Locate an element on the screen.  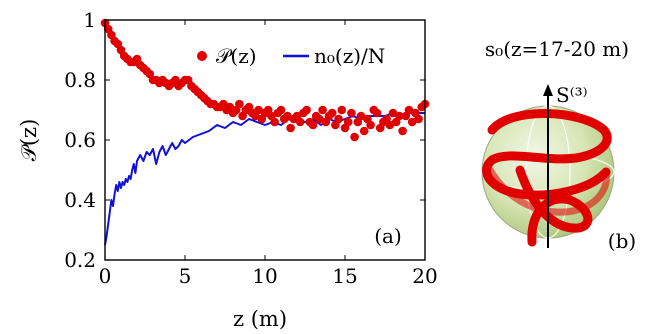
polarization-trajectory is located at coordinates (547, 178).